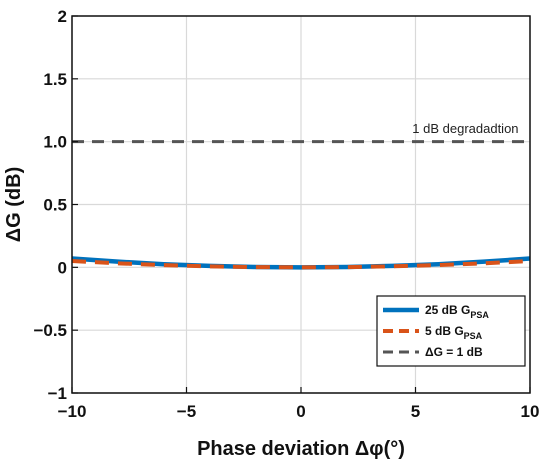 This screenshot has height=467, width=550. Describe the element at coordinates (72, 411) in the screenshot. I see `x-tick-label: −10` at that location.